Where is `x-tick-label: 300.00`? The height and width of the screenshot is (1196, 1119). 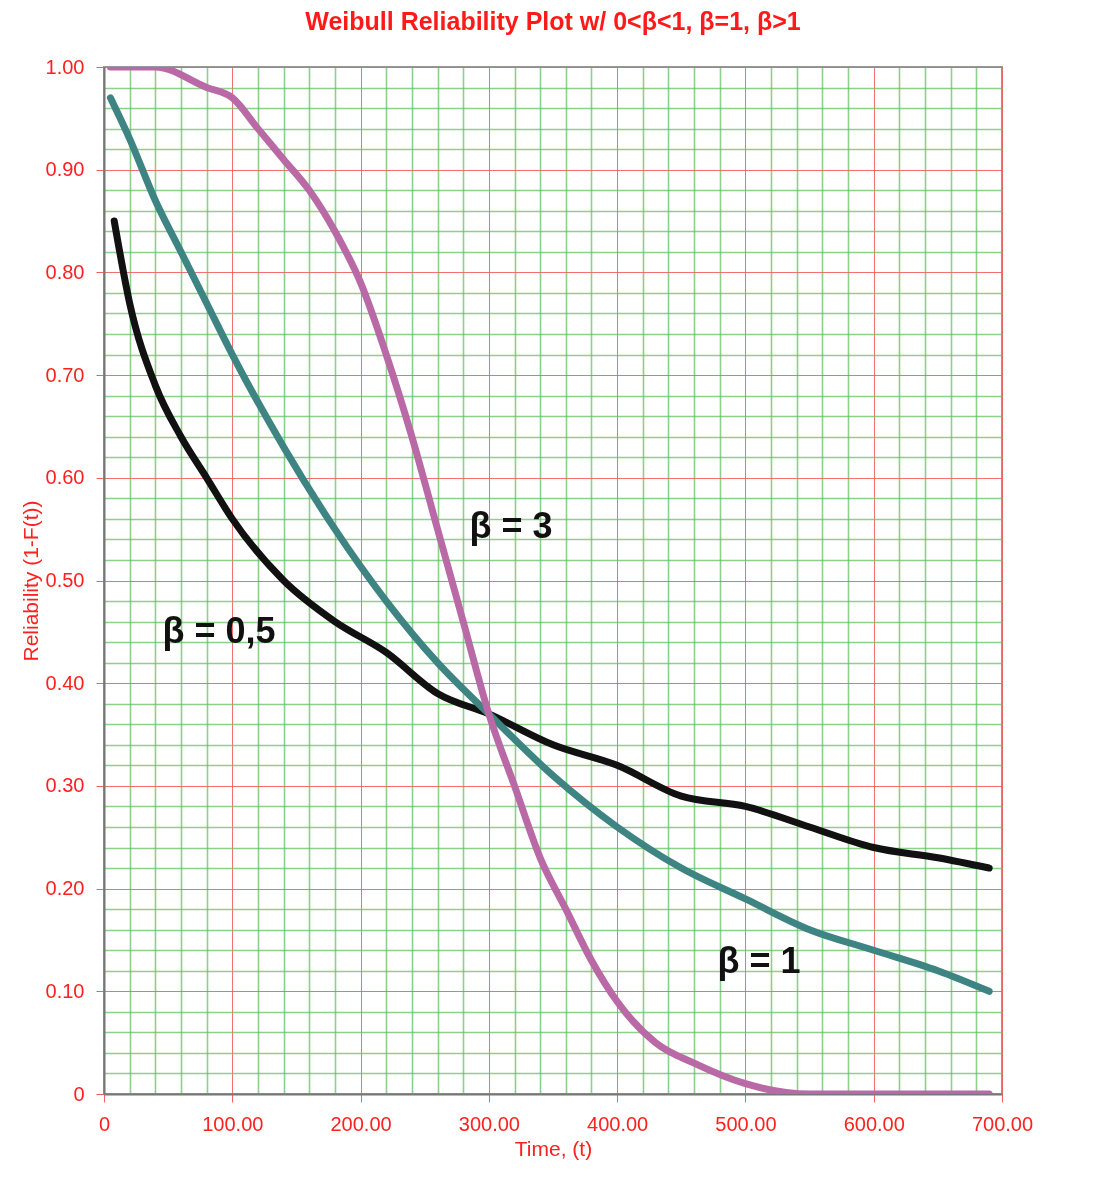 x-tick-label: 300.00 is located at coordinates (489, 1123).